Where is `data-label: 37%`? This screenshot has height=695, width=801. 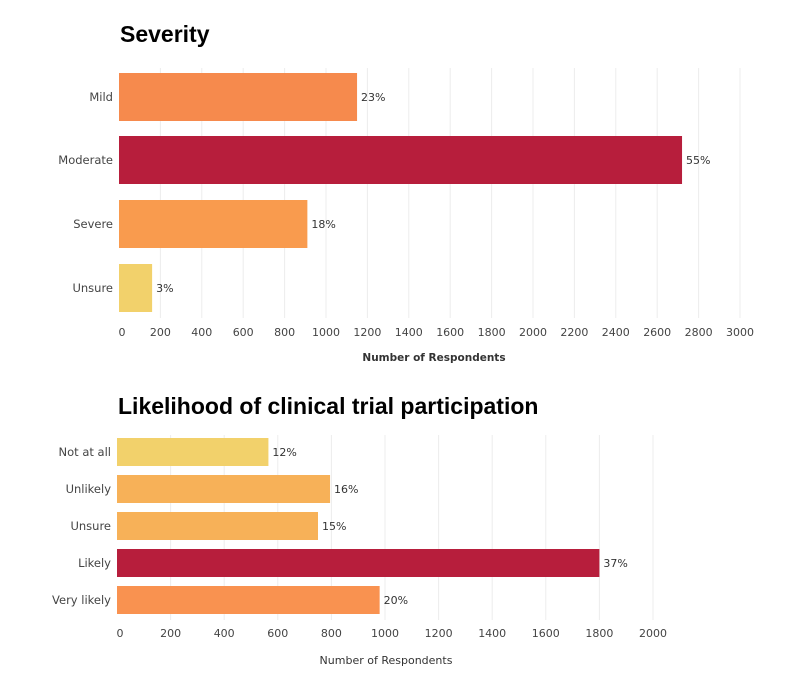
data-label: 37% is located at coordinates (615, 563).